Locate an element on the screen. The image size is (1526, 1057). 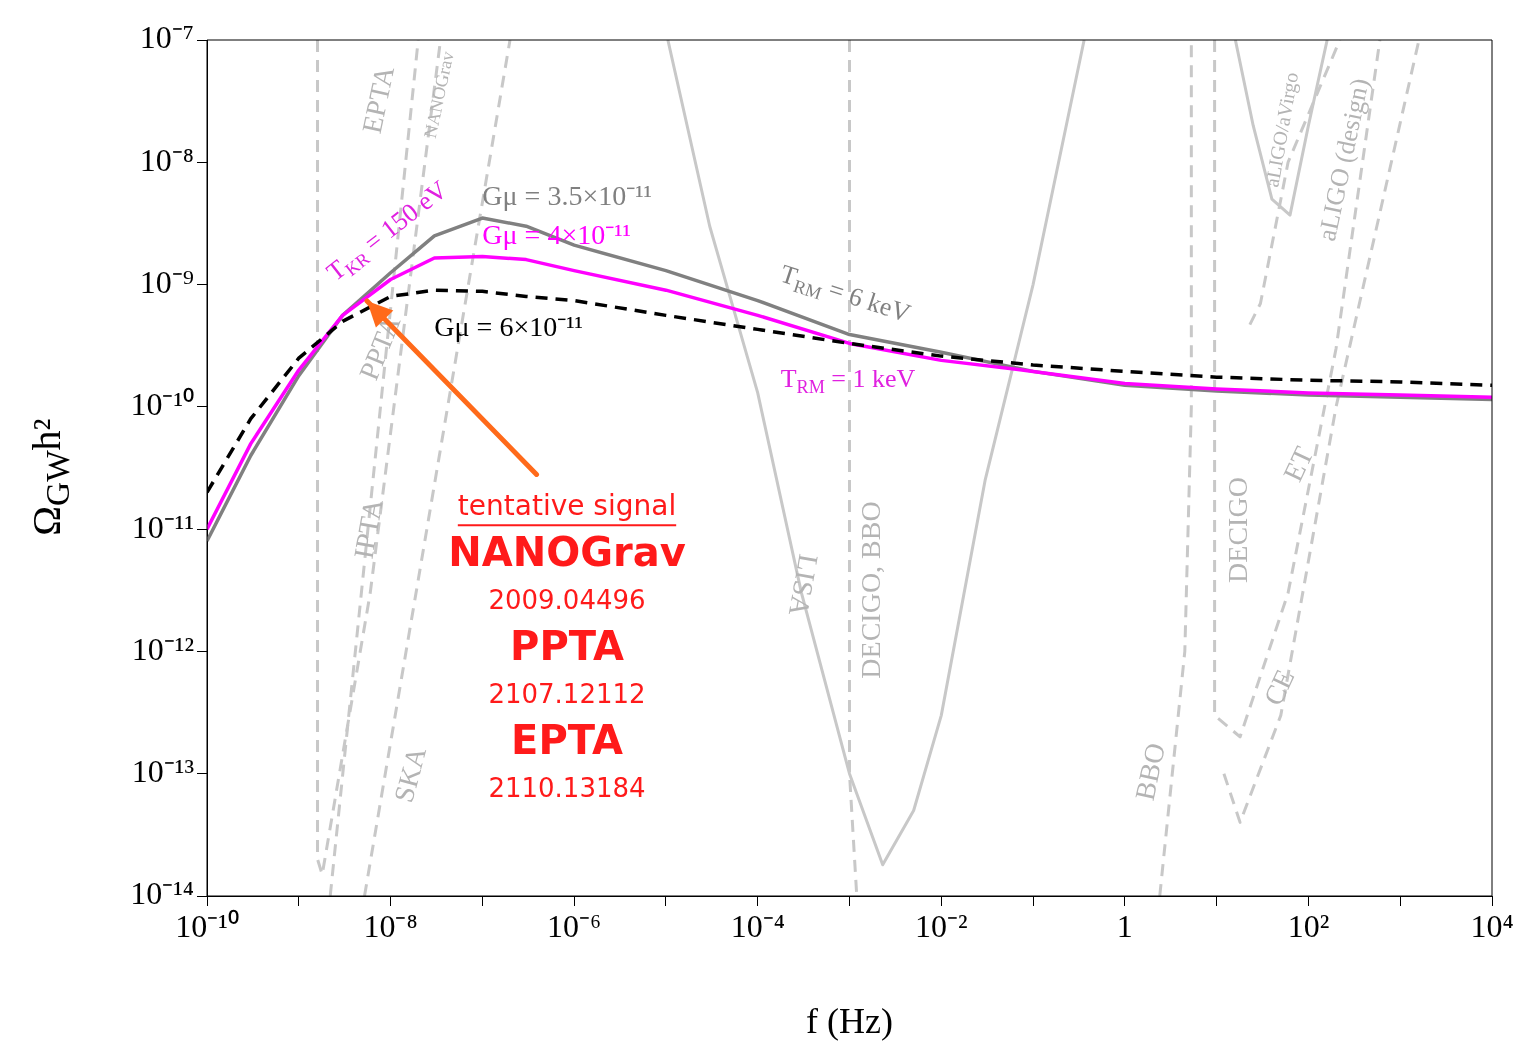
annotation: TKR = 150 eV is located at coordinates (387, 230).